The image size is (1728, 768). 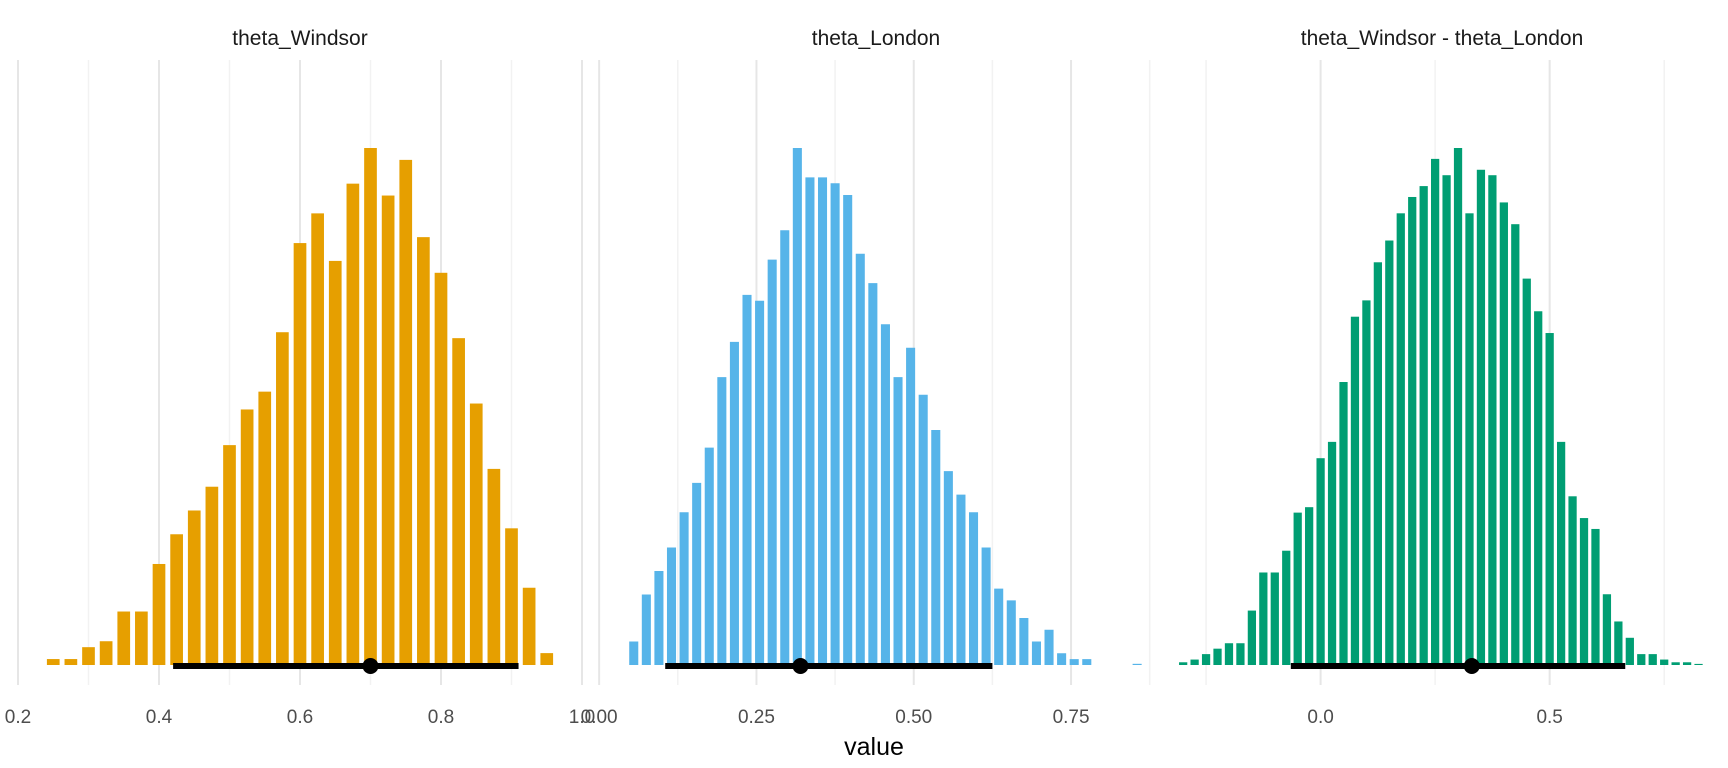 What do you see at coordinates (756, 717) in the screenshot?
I see `x-tick-label: 0.25` at bounding box center [756, 717].